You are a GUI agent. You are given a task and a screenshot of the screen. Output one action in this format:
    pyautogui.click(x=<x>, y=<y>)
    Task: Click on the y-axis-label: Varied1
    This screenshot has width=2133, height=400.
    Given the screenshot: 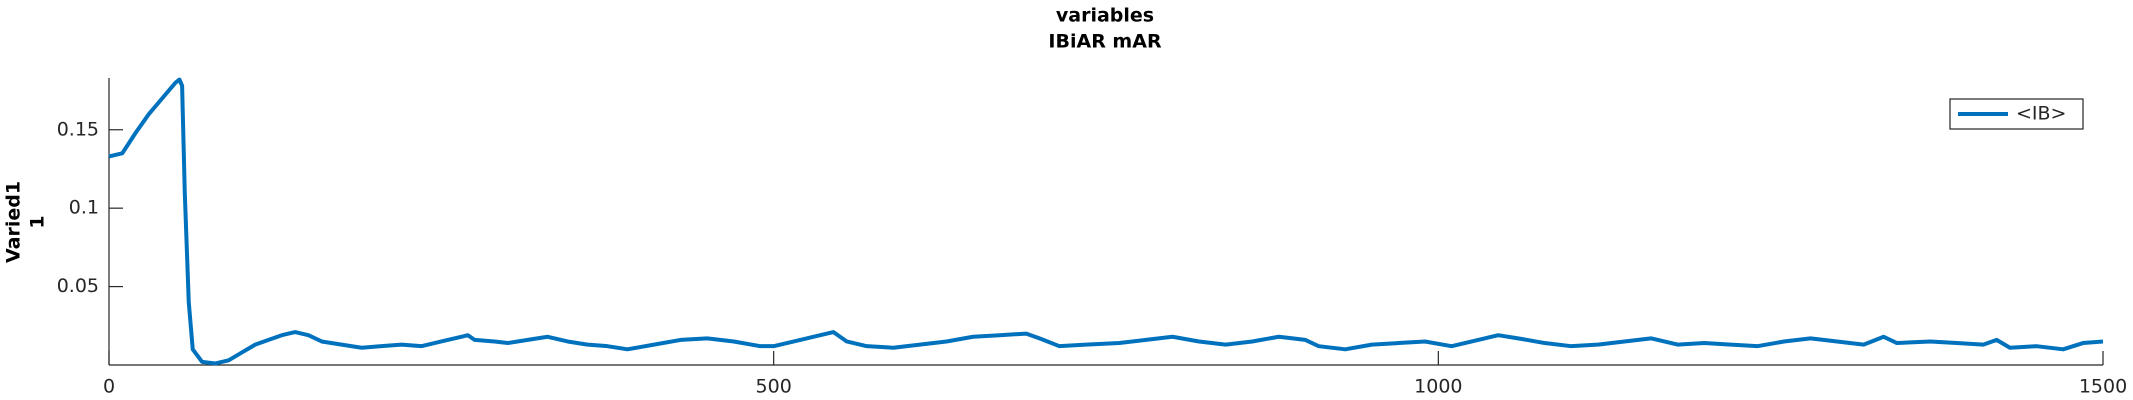 What is the action you would take?
    pyautogui.click(x=14, y=222)
    